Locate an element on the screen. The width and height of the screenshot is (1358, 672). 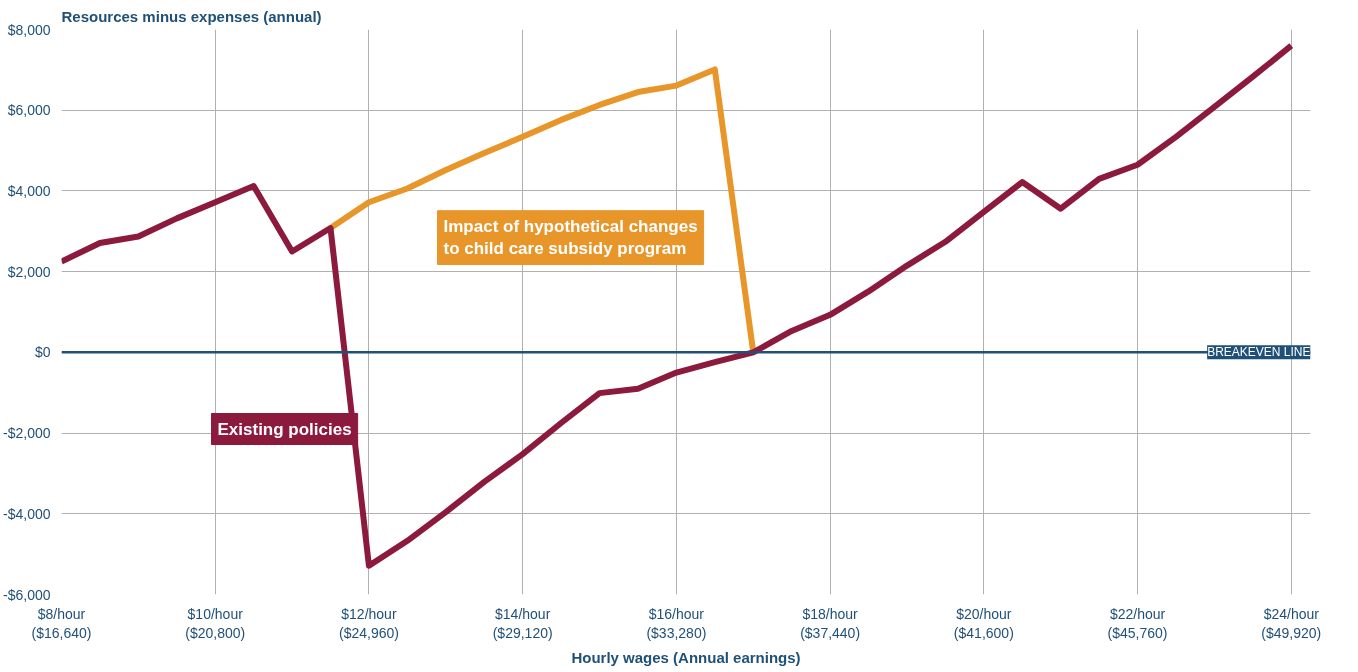
x-tick-label: $8/hour ($16,640) is located at coordinates (61, 623).